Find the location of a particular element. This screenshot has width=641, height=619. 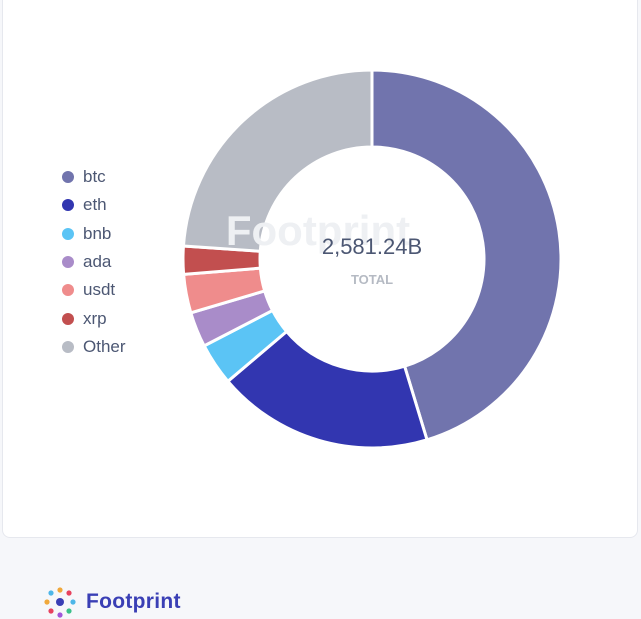

chart-watermark: Footprint is located at coordinates (318, 230).